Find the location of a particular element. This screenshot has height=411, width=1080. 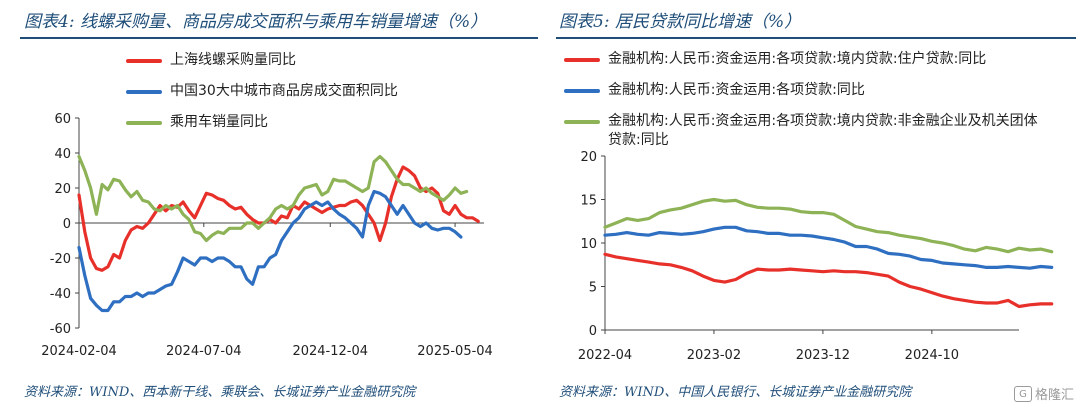

legend-label-steel: 上海线螺采购量同比 is located at coordinates (233, 60).